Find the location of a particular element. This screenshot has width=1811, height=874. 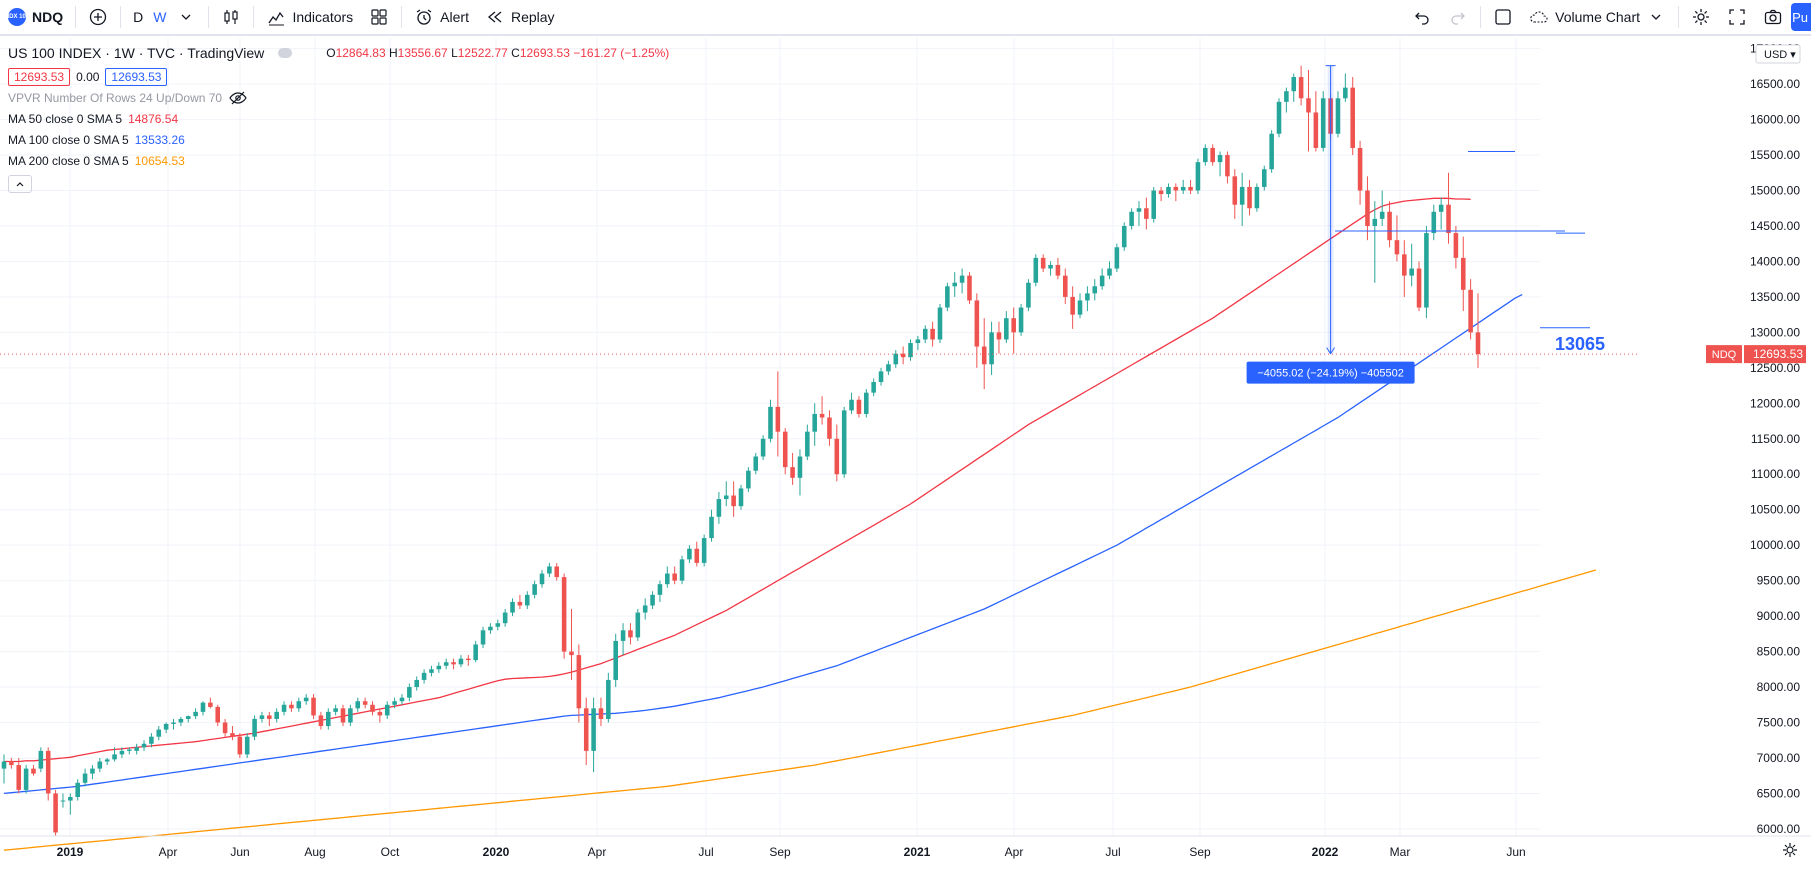

snapshot-button is located at coordinates (1773, 17).